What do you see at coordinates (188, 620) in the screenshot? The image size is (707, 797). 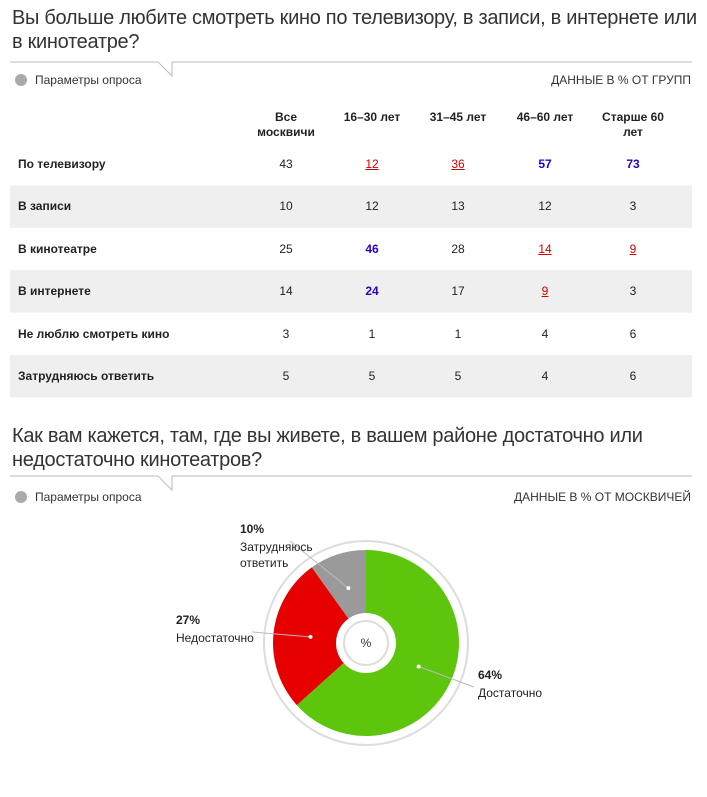 I see `slice-value: 27%` at bounding box center [188, 620].